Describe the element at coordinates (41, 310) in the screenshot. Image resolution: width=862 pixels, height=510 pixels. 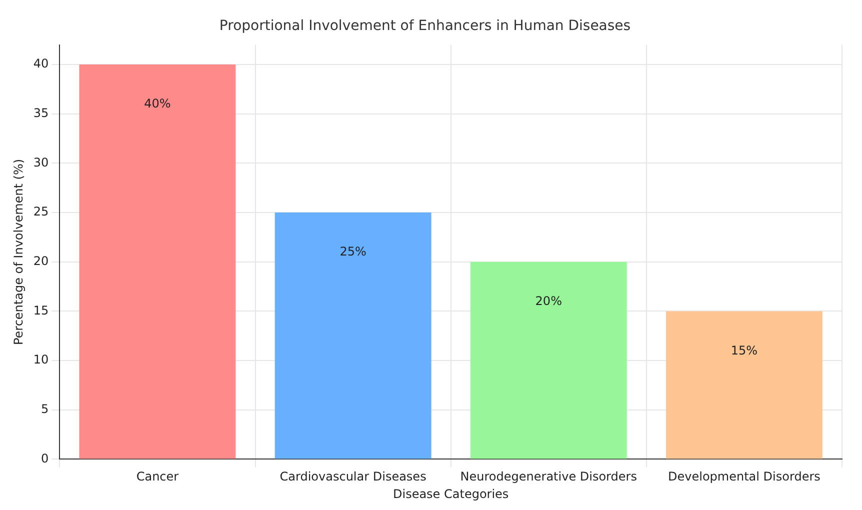
I see `y-tick-label: 15` at that location.